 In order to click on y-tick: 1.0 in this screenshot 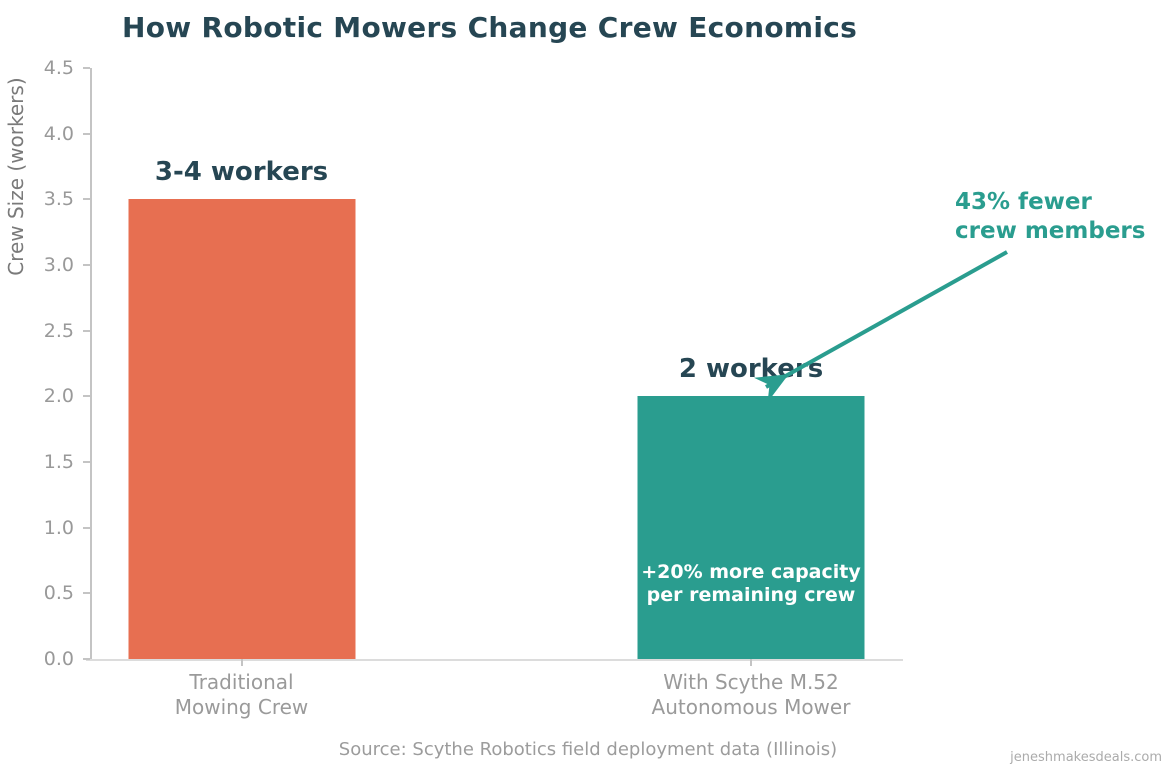, I will do `click(67, 528)`.